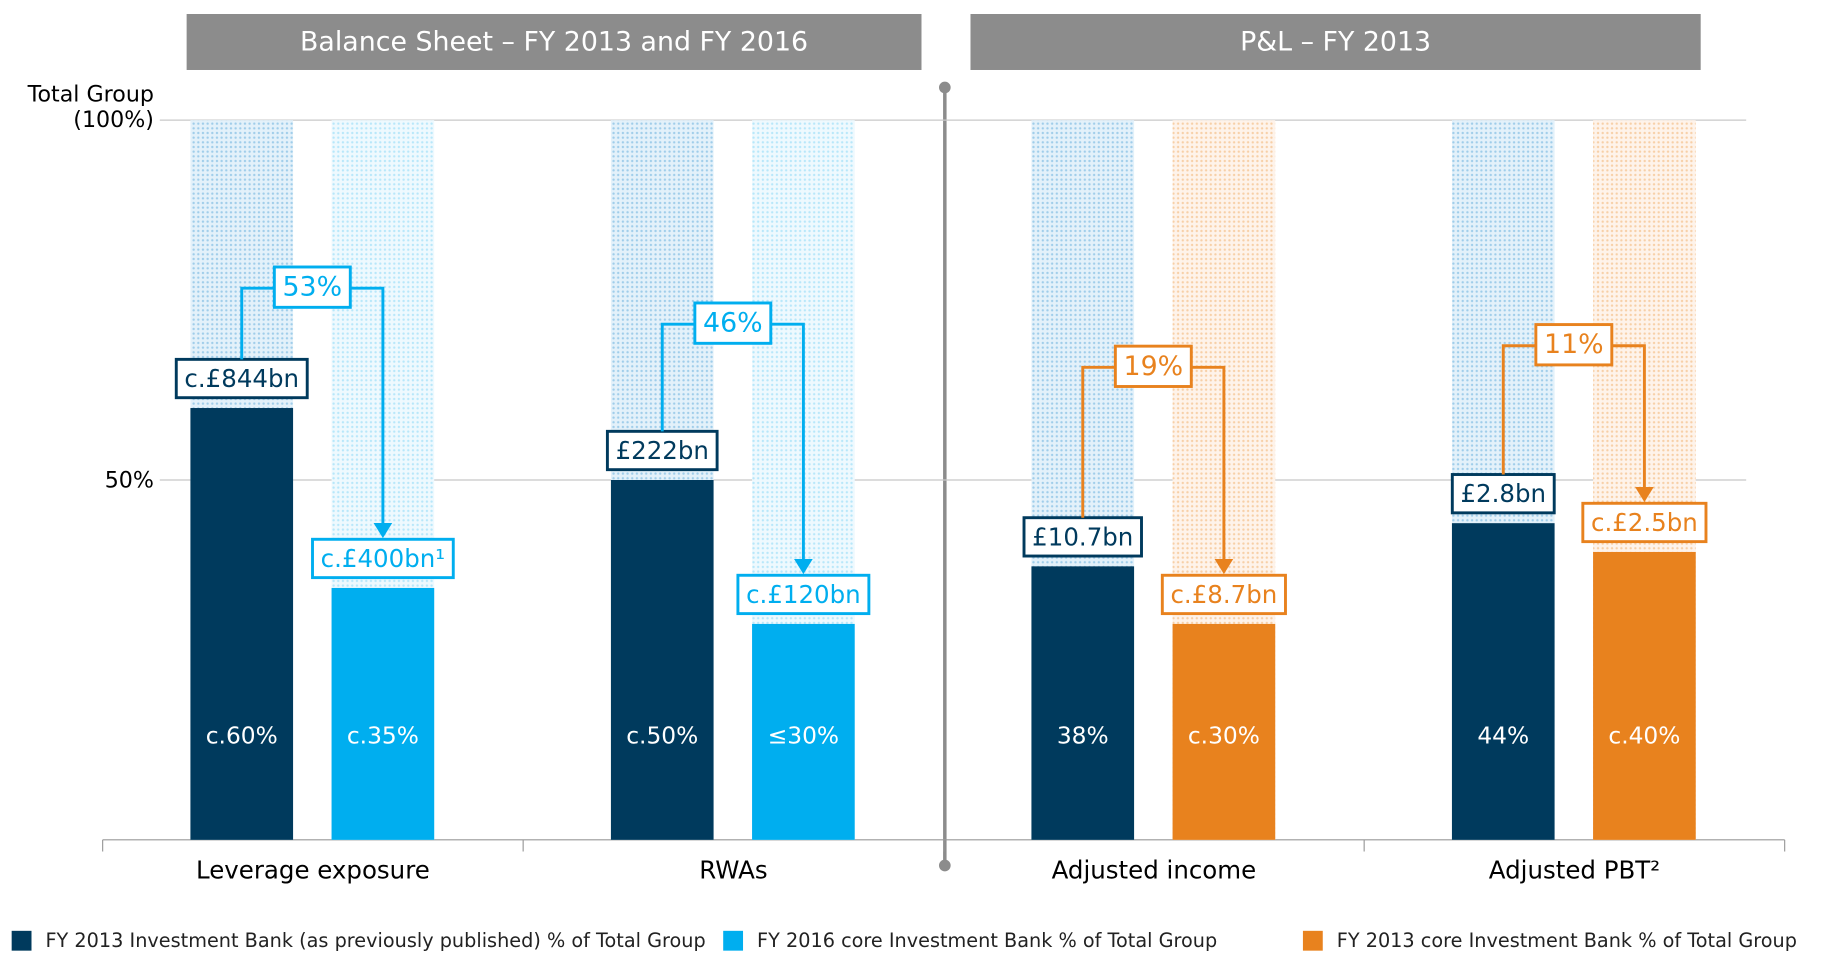 This screenshot has width=1829, height=980. I want to click on value-label: c.35%, so click(383, 736).